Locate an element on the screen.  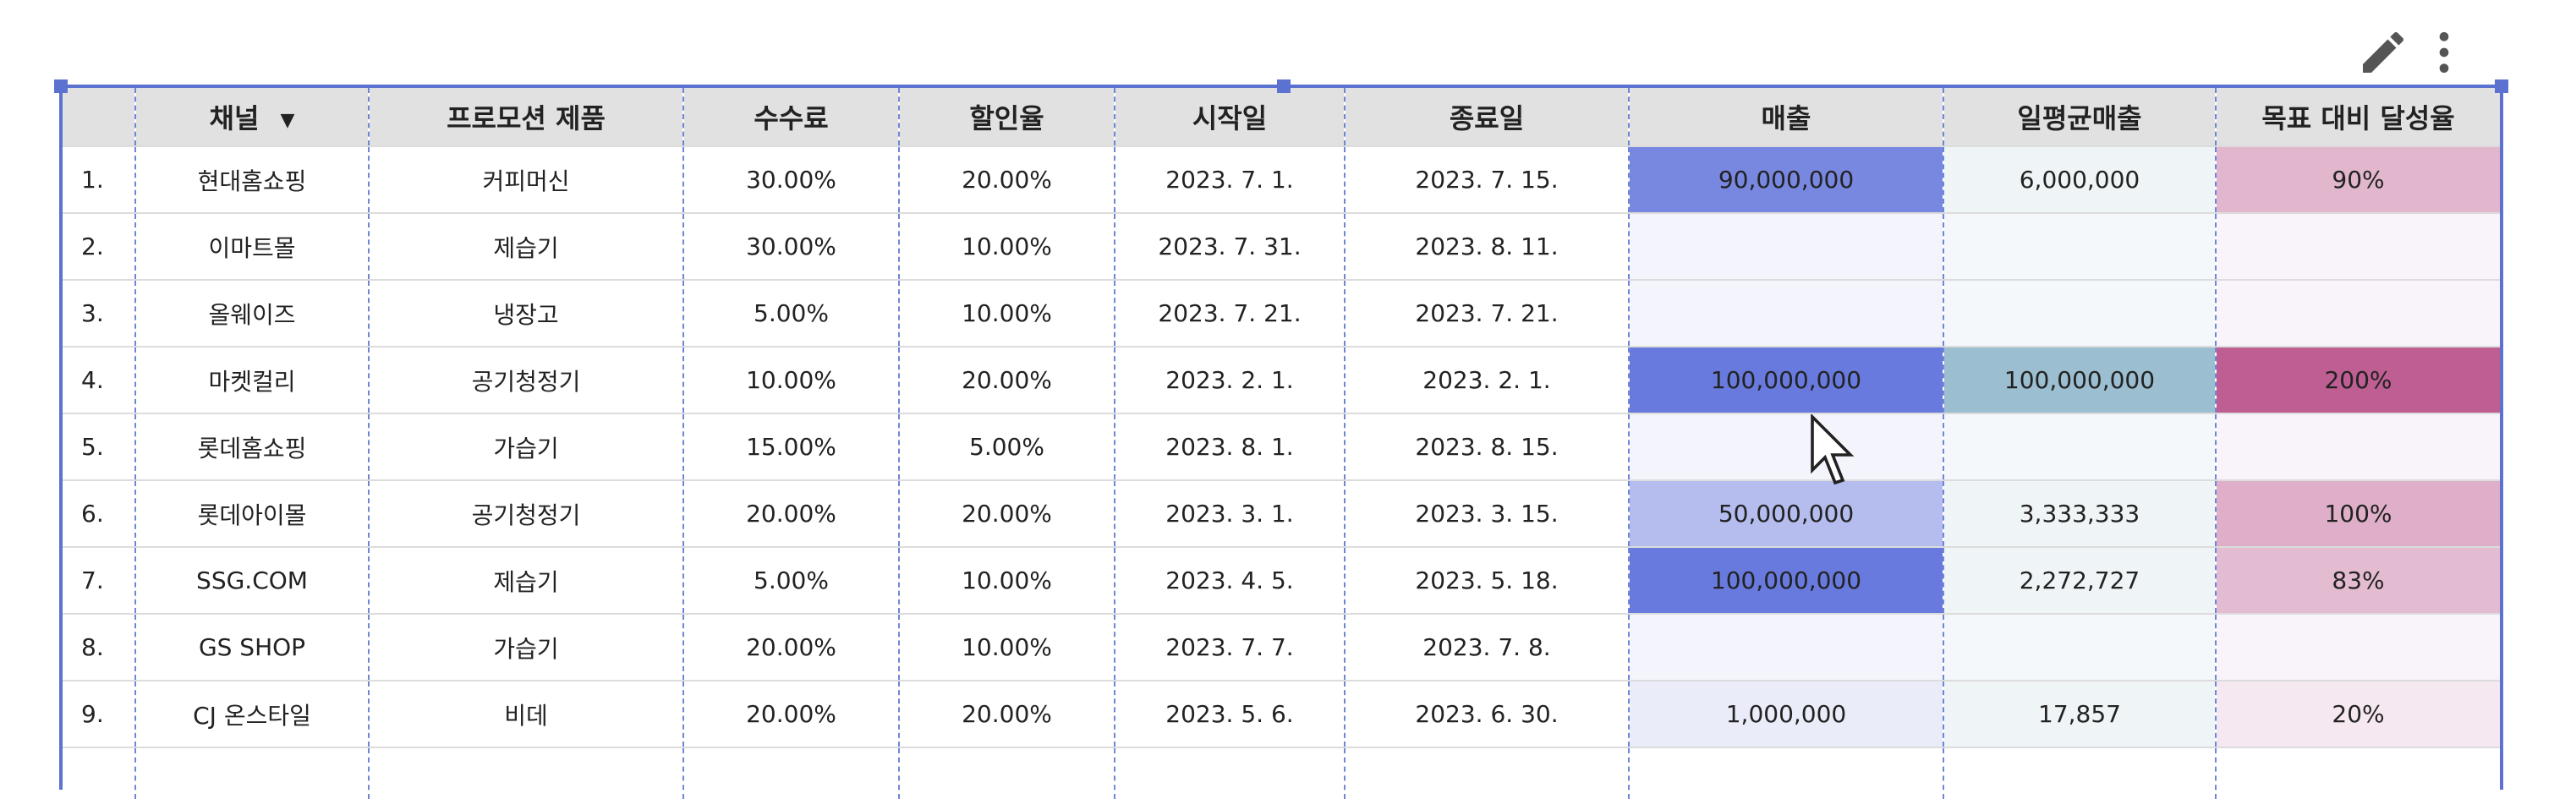
end-date-cell: 2023. 6. 30. is located at coordinates (1486, 714).